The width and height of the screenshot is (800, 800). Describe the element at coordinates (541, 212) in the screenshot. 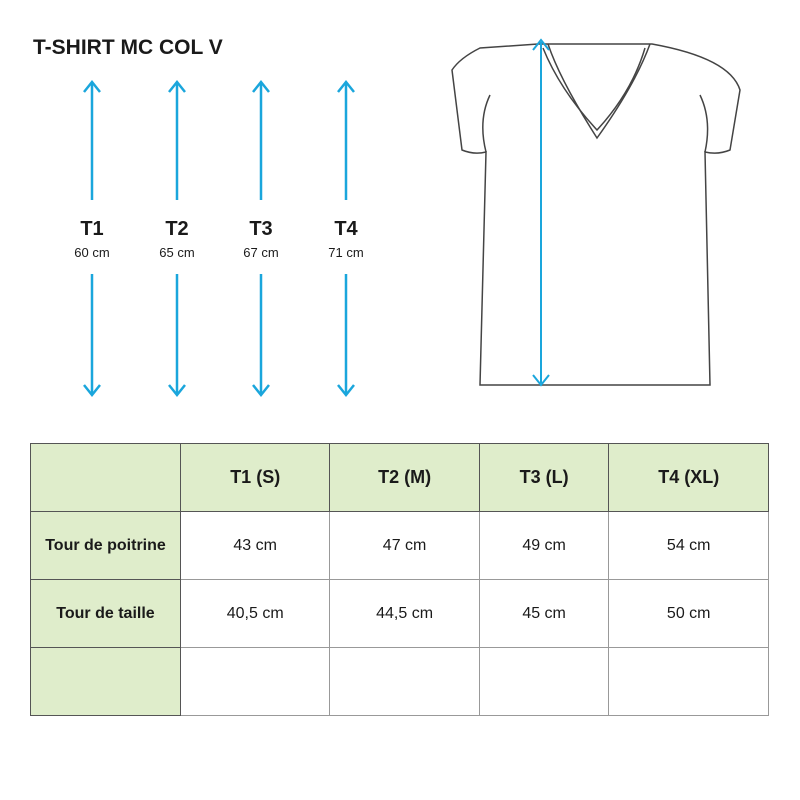

I see `shirt-length-arrow` at that location.